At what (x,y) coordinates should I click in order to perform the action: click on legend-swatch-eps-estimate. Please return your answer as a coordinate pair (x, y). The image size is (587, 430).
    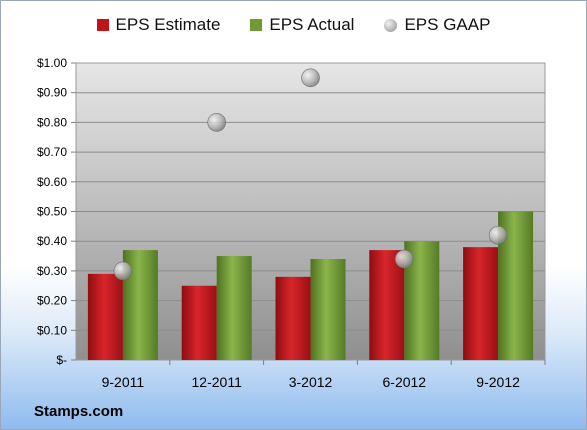
    Looking at the image, I should click on (102, 25).